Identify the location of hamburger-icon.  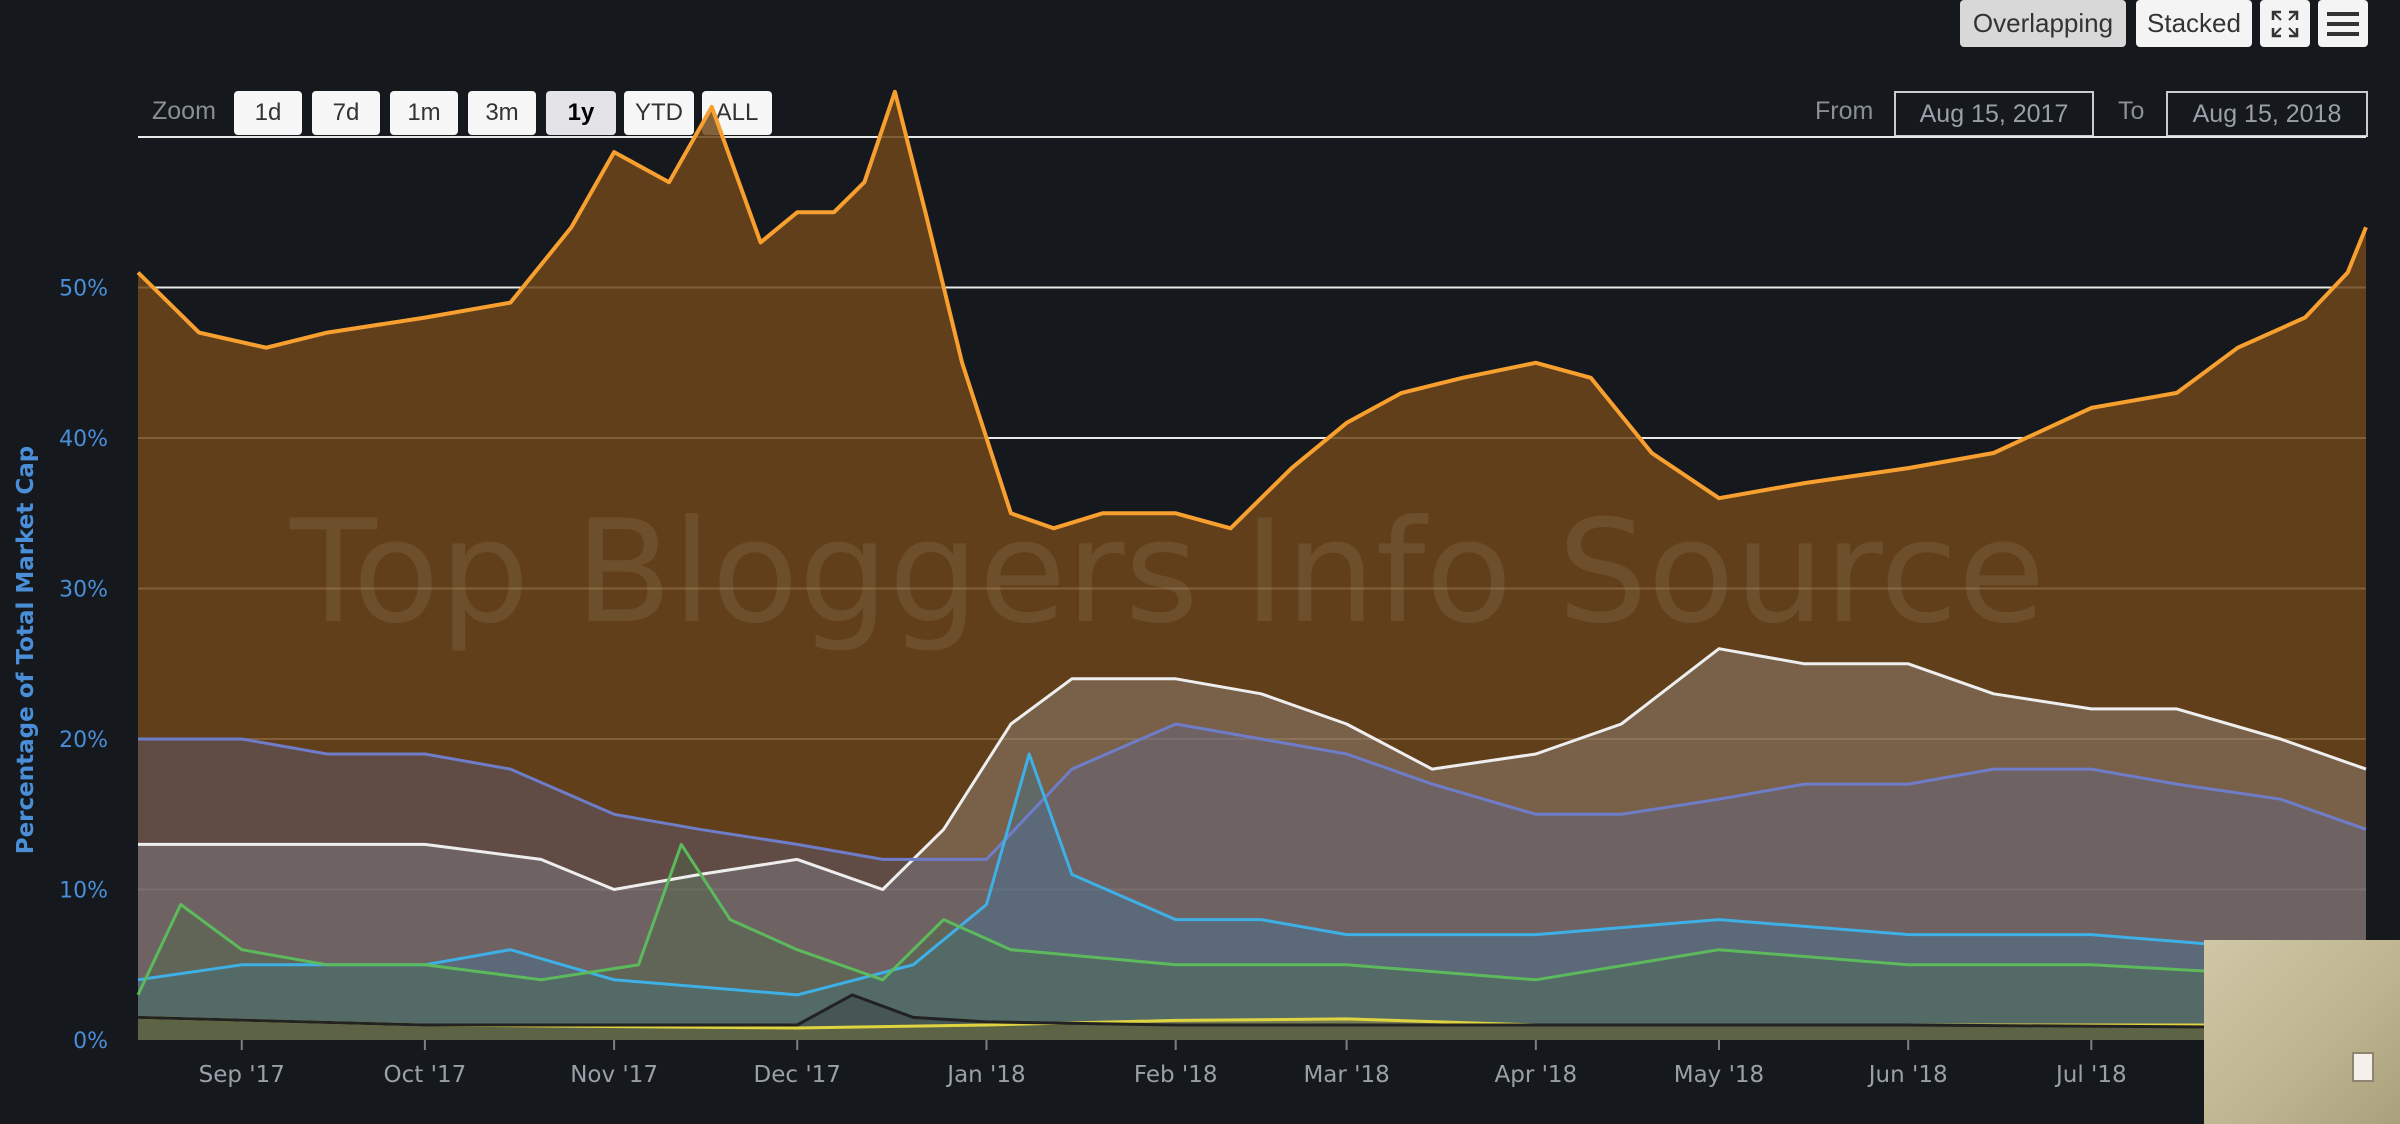
(2343, 23).